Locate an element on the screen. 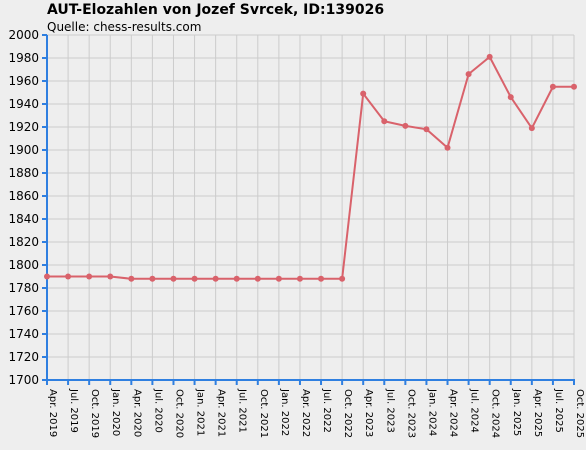  y-tick-label: 1700 is located at coordinates (23, 380).